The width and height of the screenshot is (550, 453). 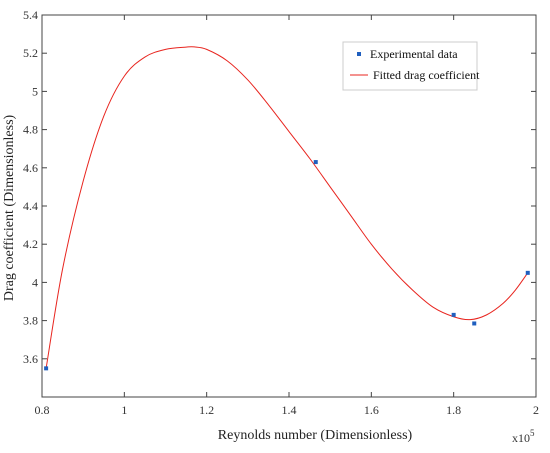 I want to click on y-tick-label: 4, so click(x=35, y=282).